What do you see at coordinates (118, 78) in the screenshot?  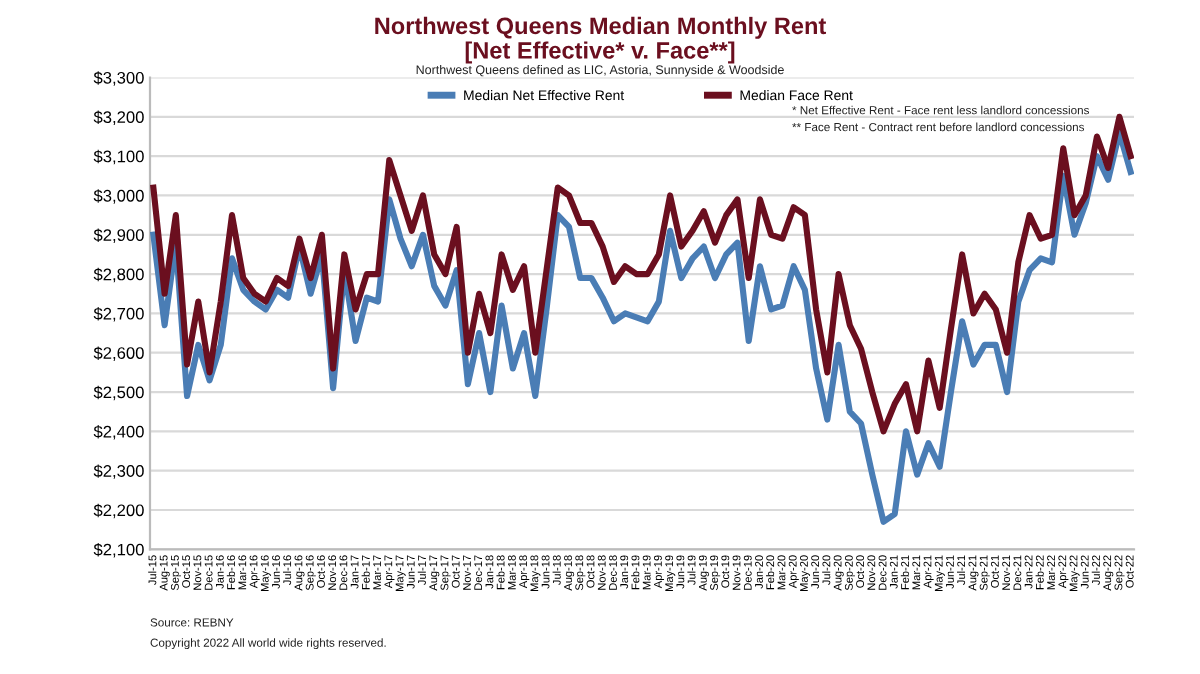 I see `y-tick-label: $3,300` at bounding box center [118, 78].